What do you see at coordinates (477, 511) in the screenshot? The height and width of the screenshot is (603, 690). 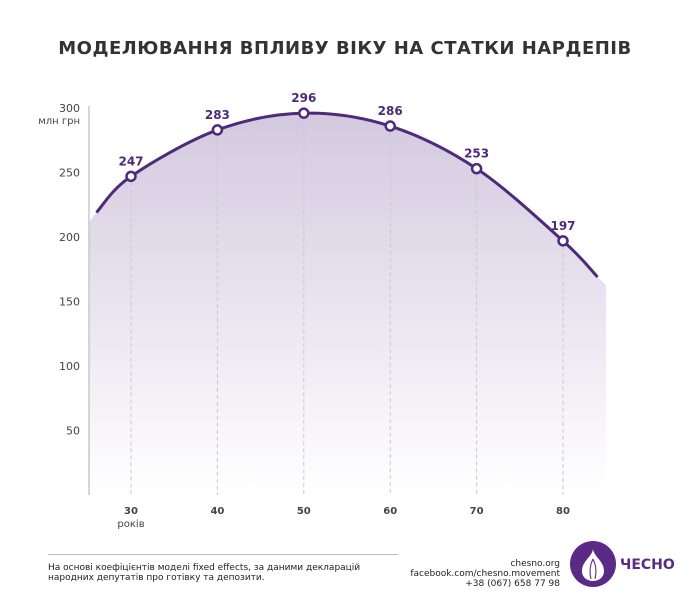 I see `x-tick-label: 70` at bounding box center [477, 511].